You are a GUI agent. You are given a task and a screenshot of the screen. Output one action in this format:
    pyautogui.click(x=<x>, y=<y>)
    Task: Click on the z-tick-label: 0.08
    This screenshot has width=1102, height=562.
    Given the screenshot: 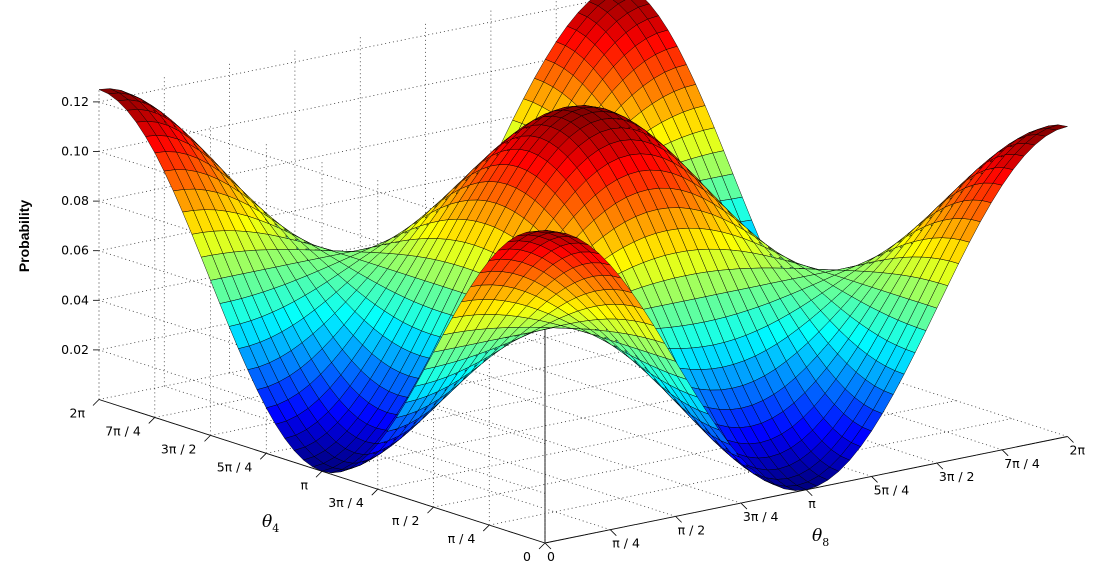 What is the action you would take?
    pyautogui.click(x=75, y=200)
    